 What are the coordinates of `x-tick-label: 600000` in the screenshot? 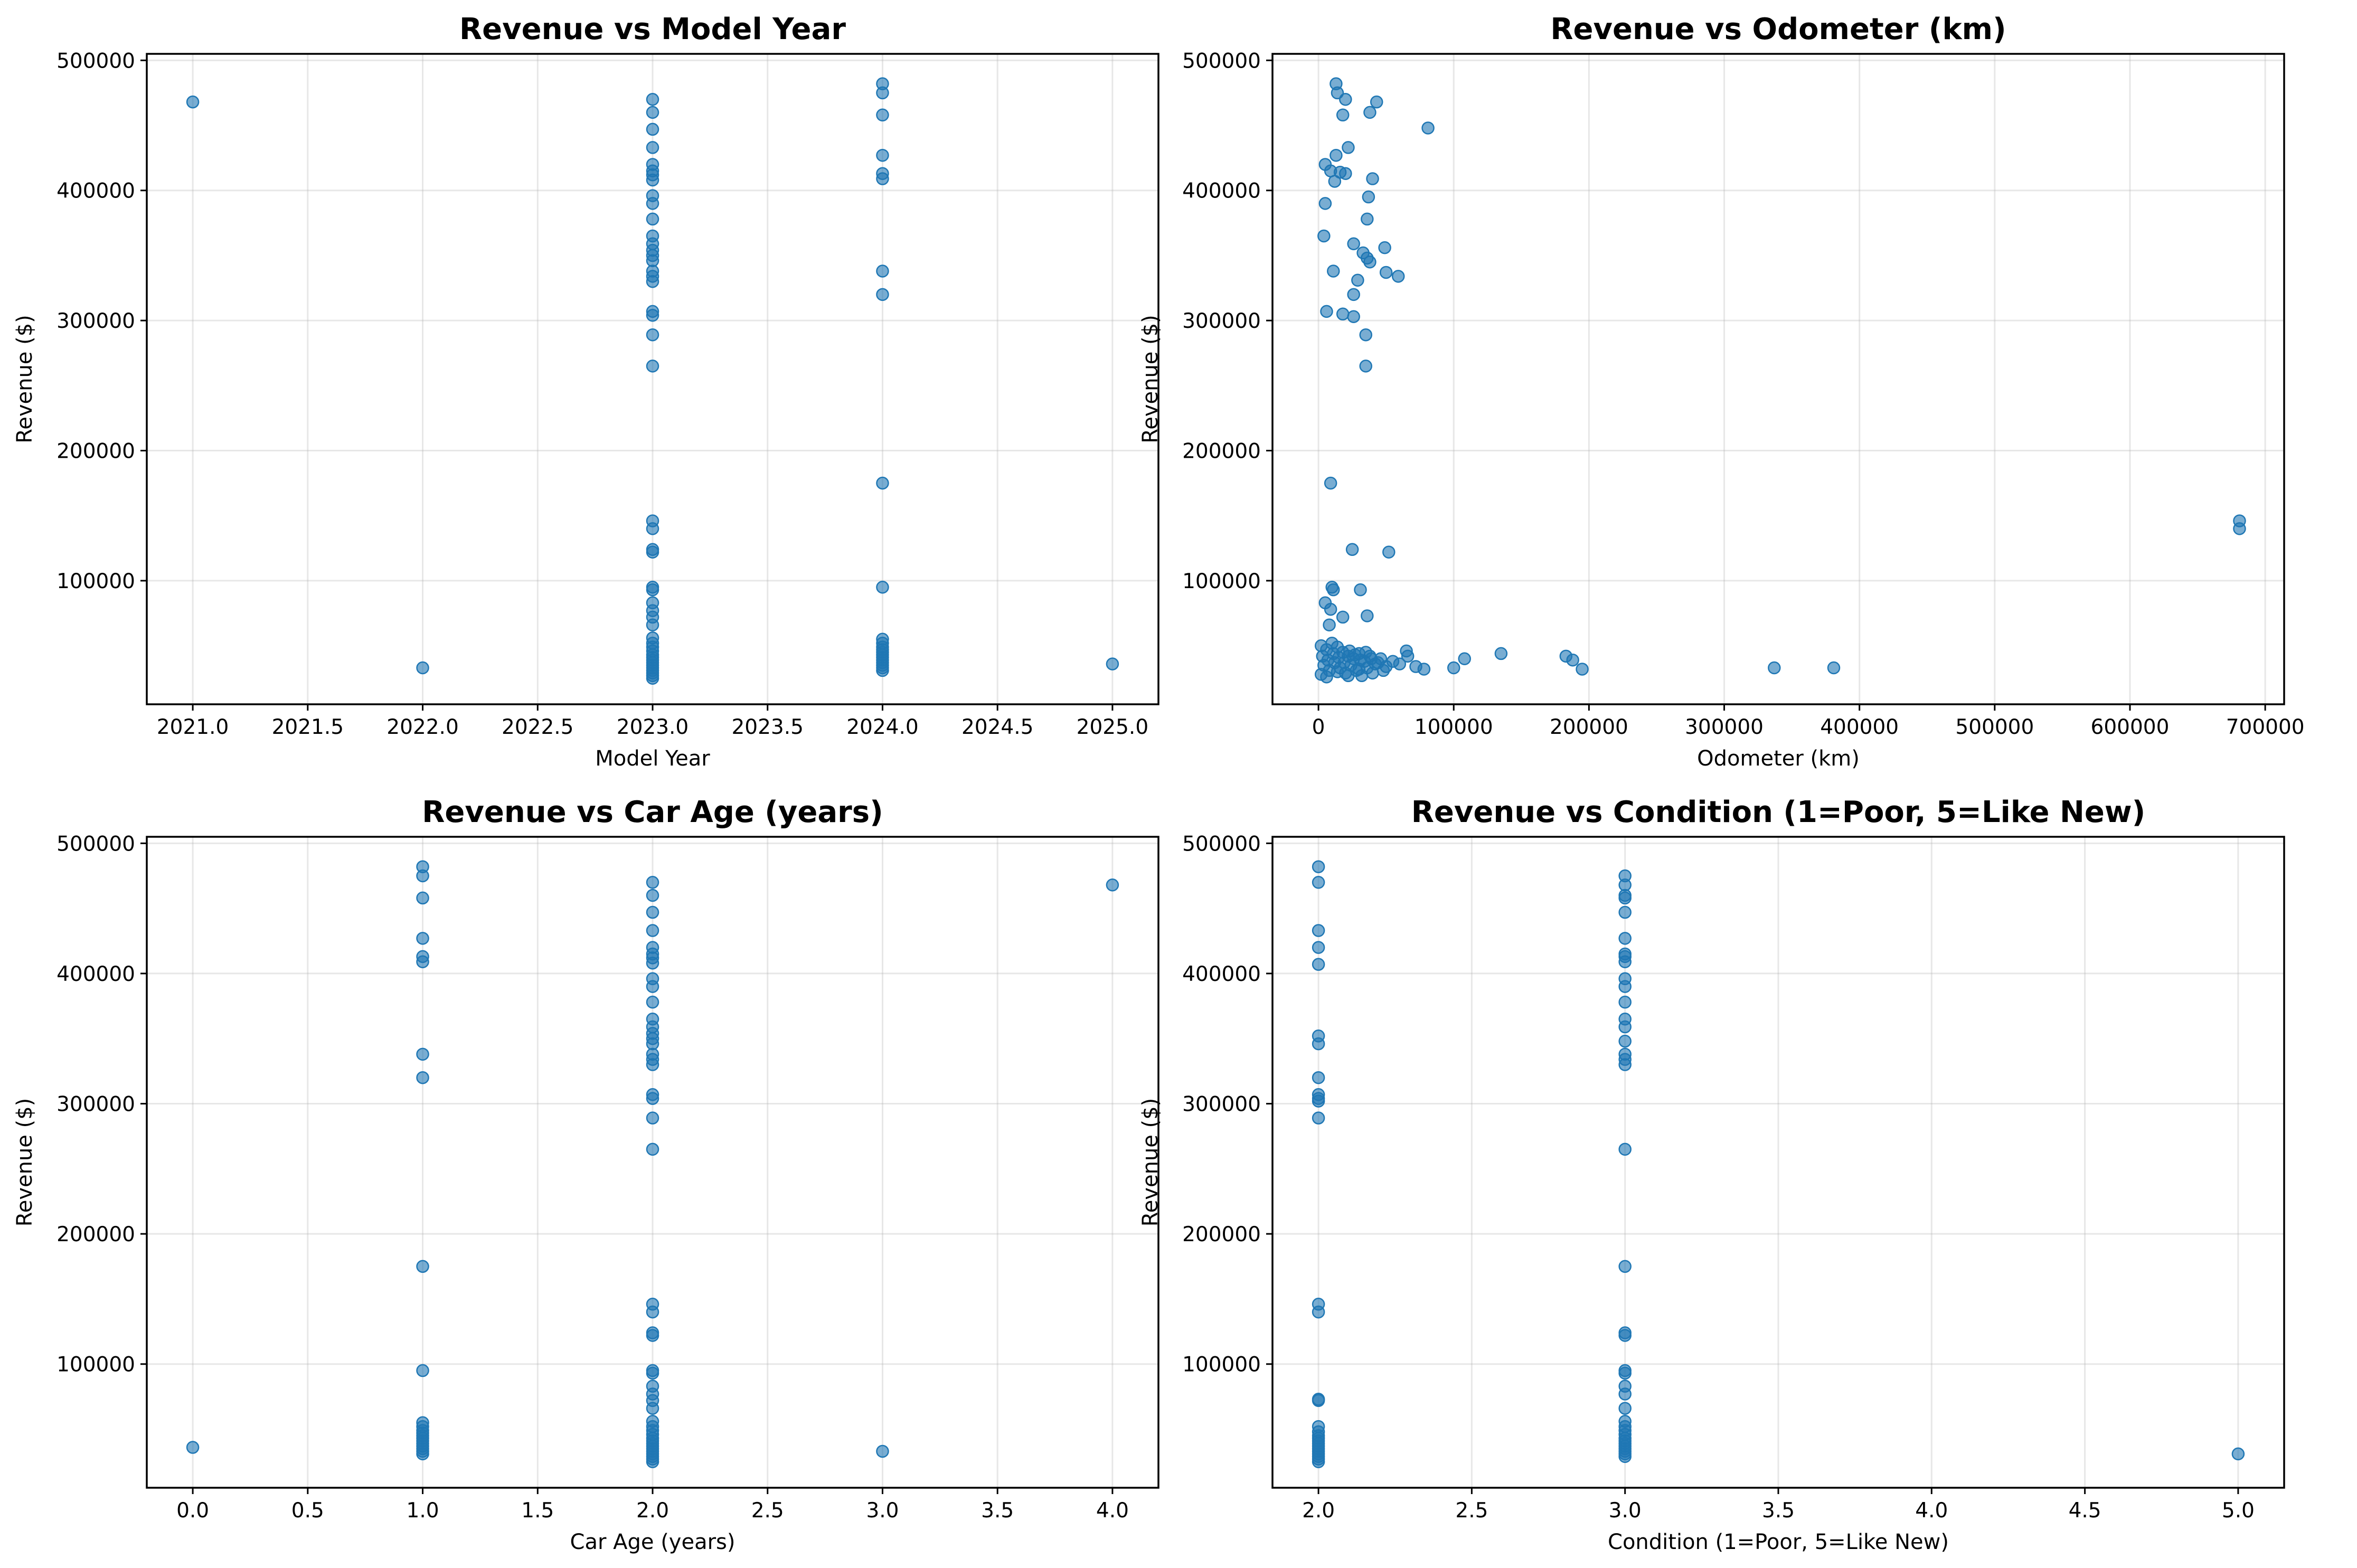 It's located at (2130, 727).